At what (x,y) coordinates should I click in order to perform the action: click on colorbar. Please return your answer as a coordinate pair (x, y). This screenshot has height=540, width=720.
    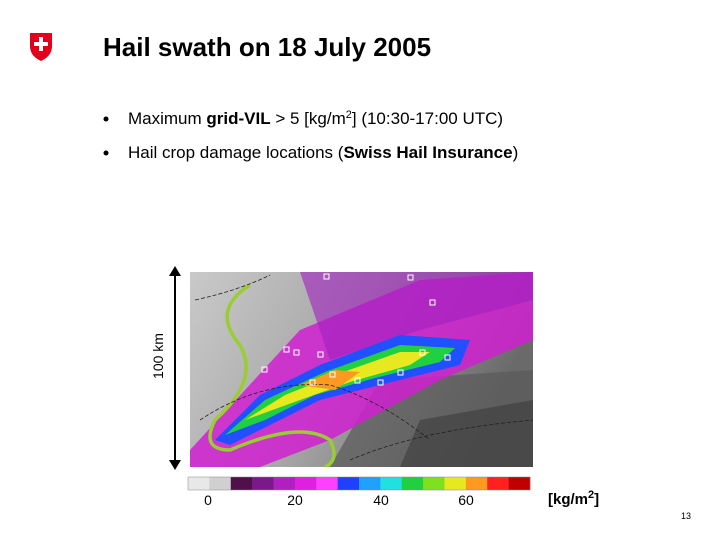
    Looking at the image, I should click on (359, 483).